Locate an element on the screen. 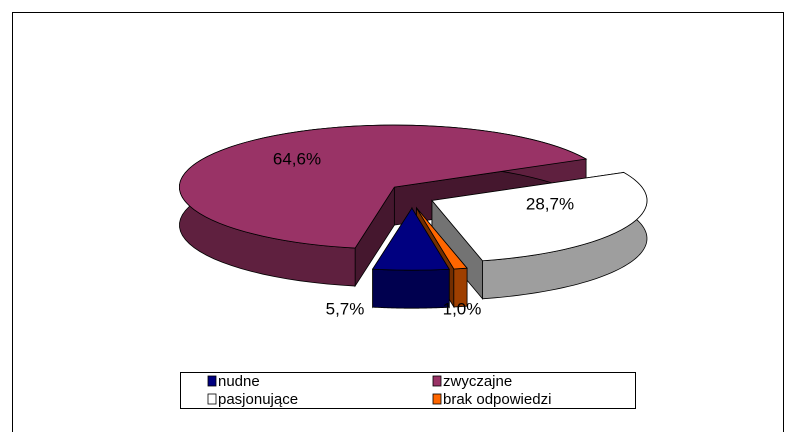  legend-box is located at coordinates (408, 390).